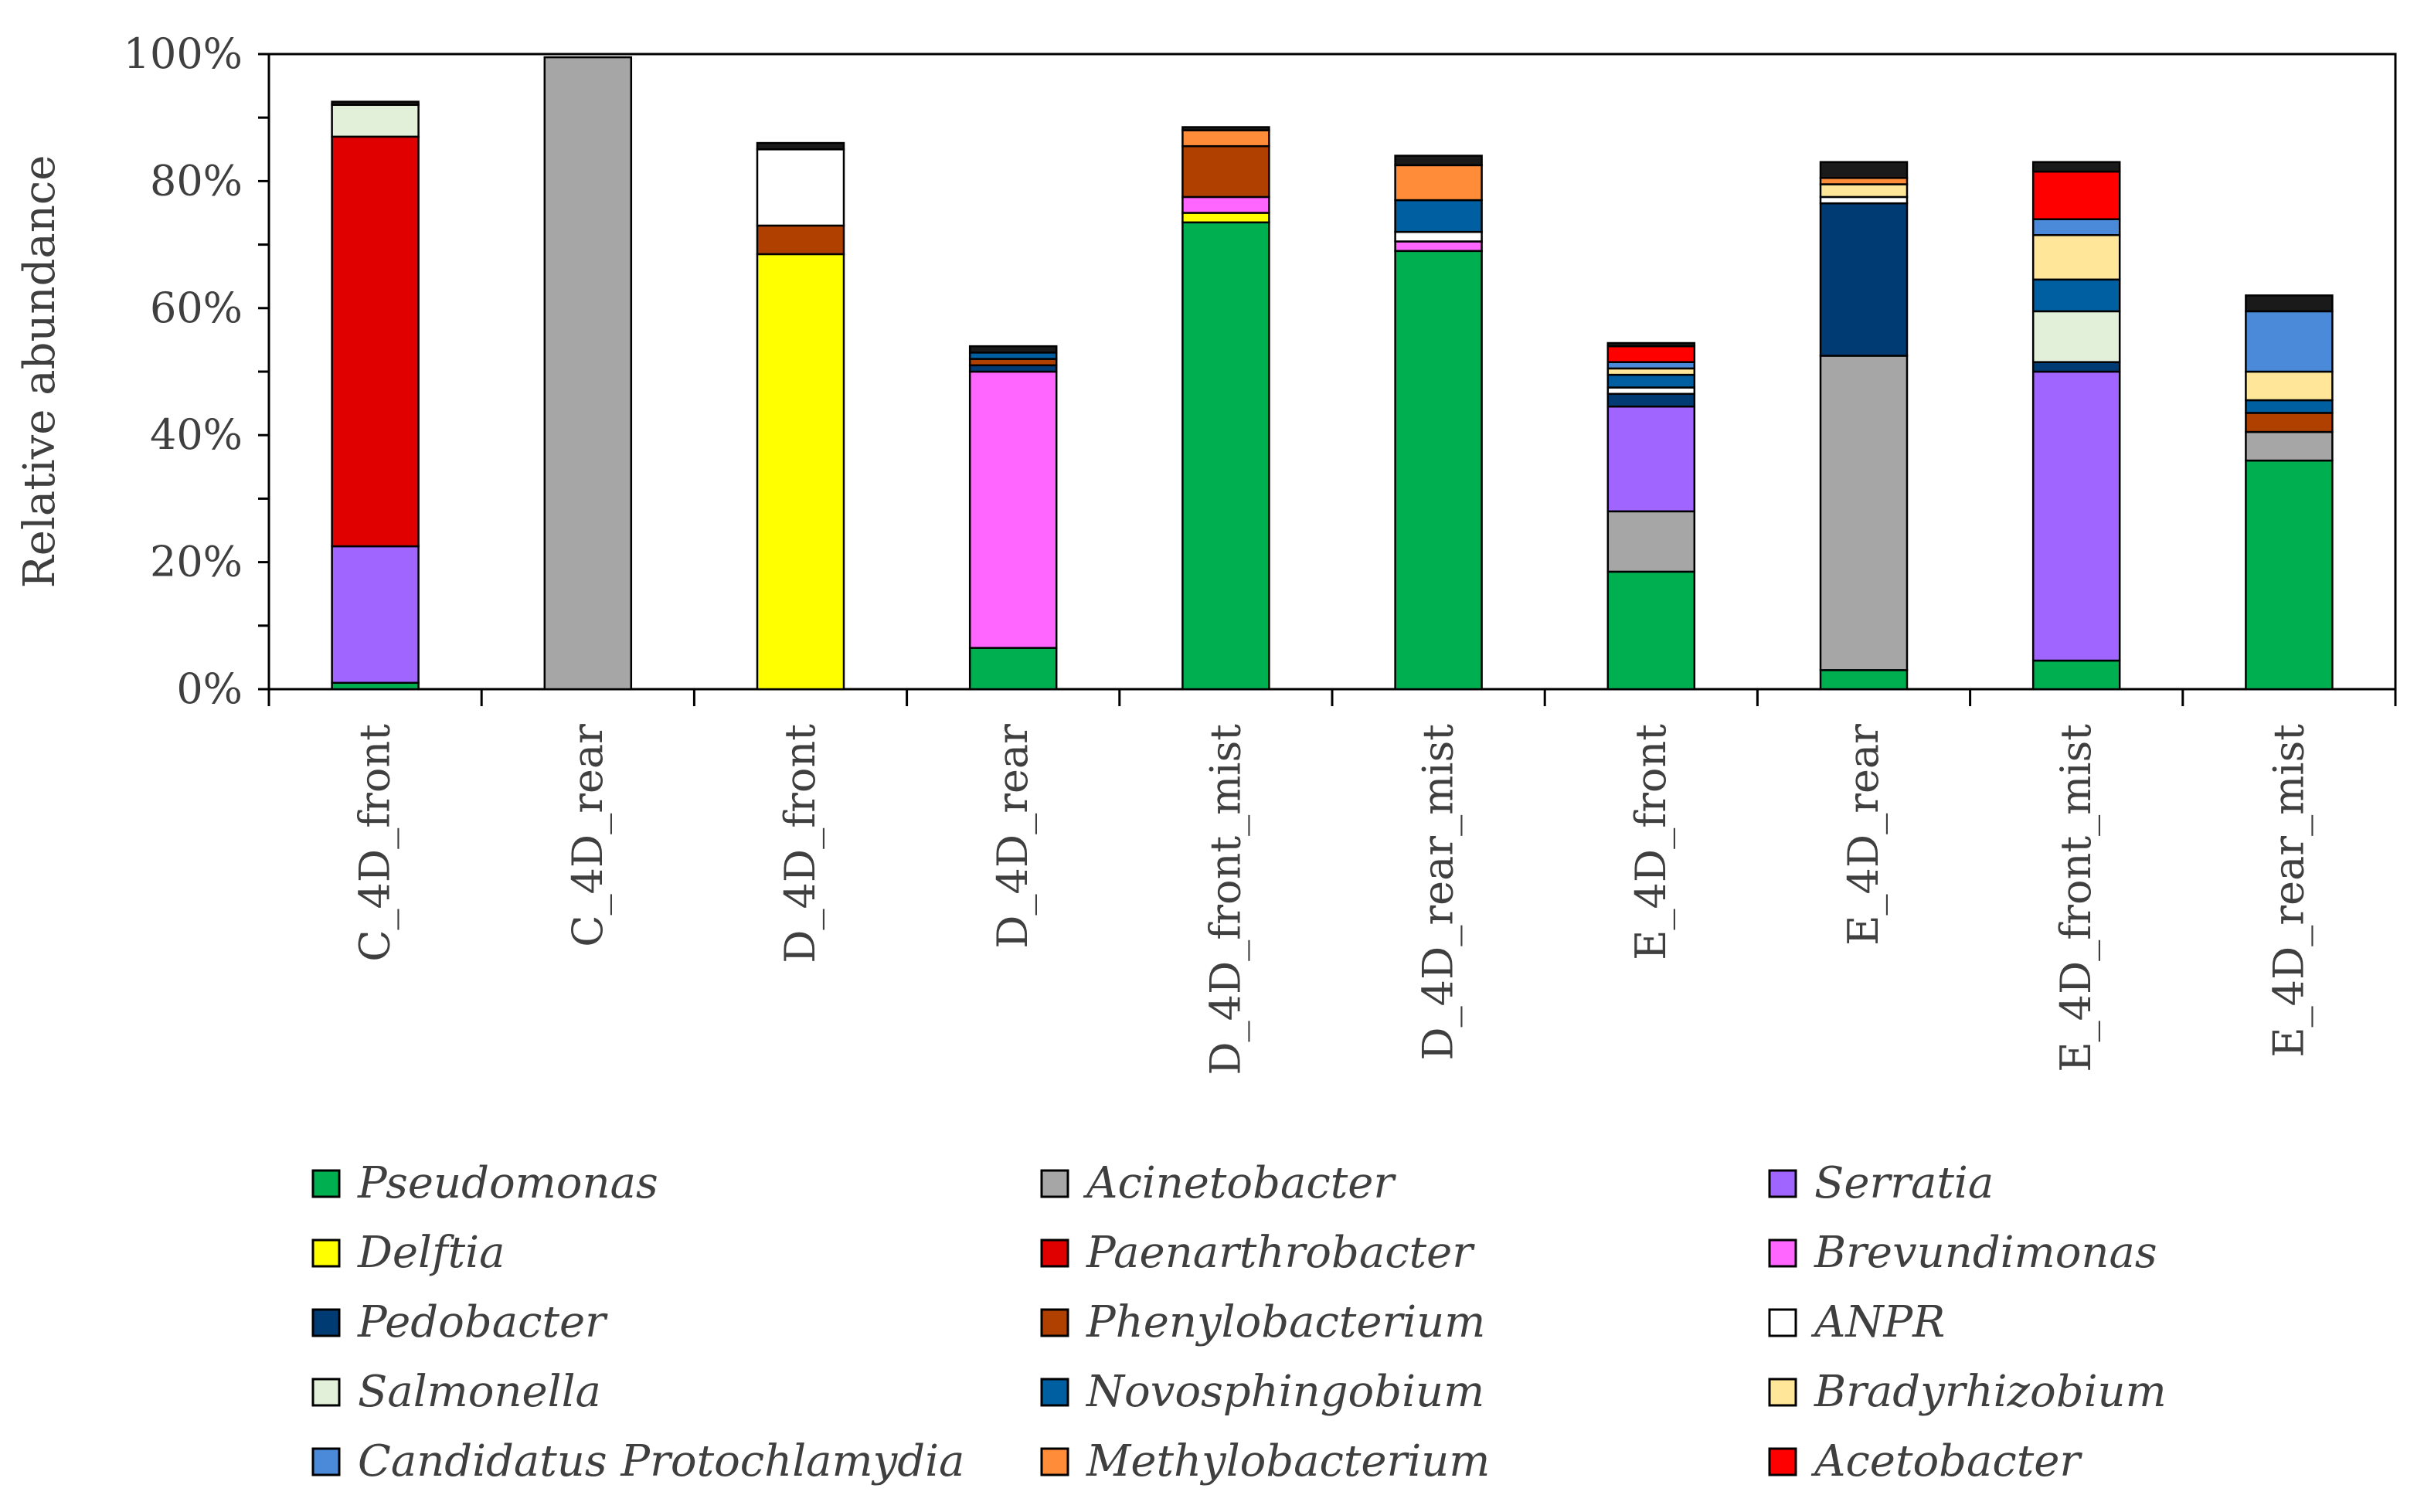  Describe the element at coordinates (1281, 1253) in the screenshot. I see `legend-label: Paenarthrobacter` at that location.